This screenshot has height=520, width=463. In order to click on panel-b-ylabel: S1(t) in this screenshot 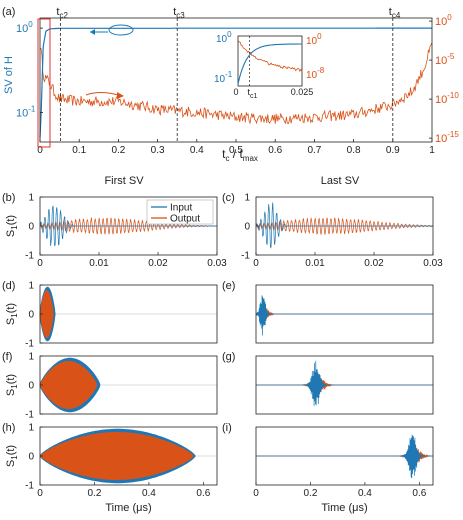, I will do `click(12, 226)`.